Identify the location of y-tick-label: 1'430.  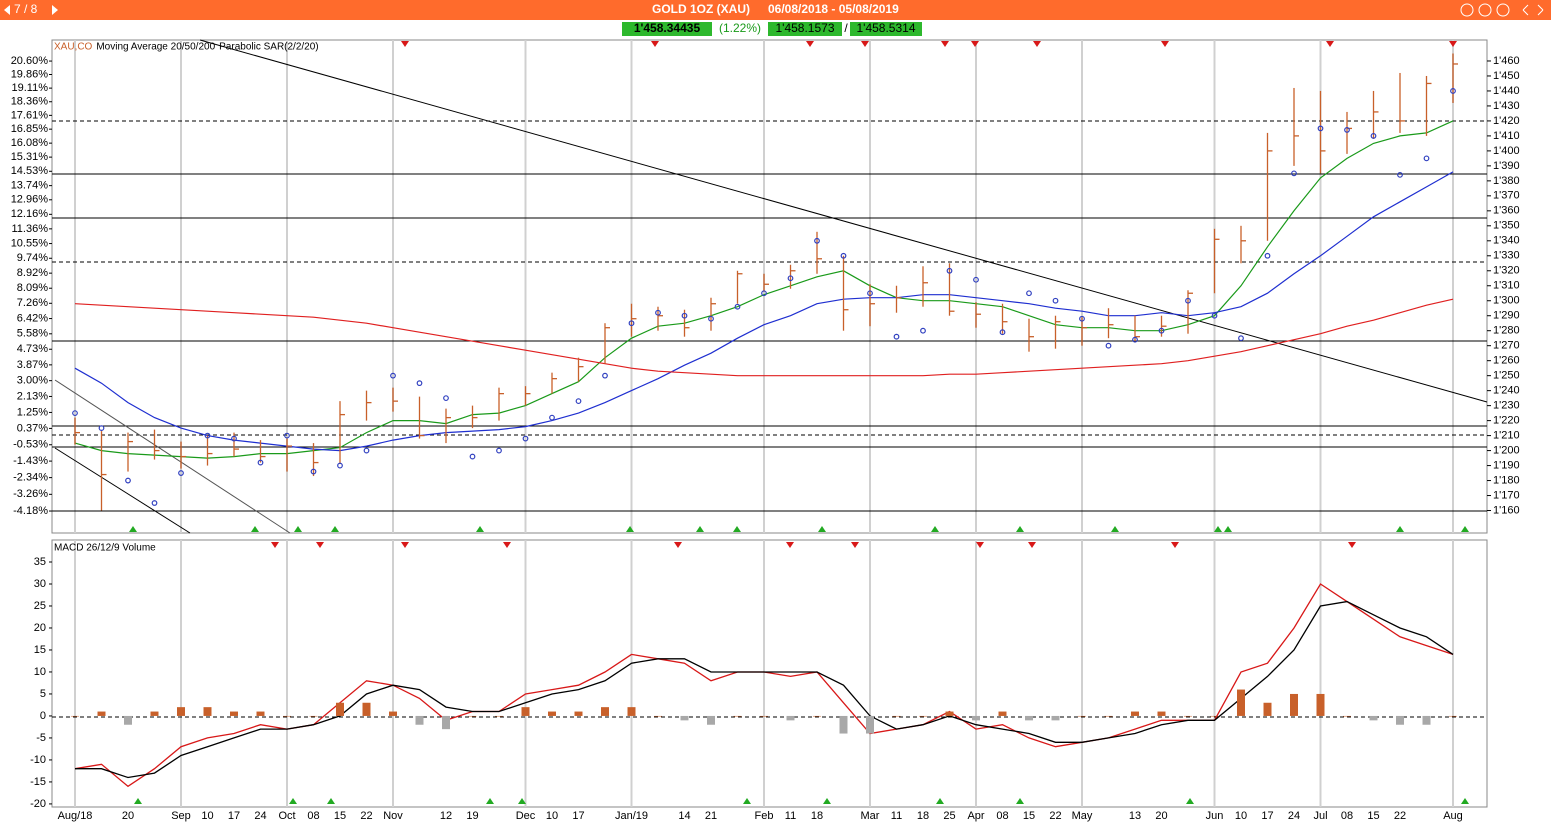
(1506, 106).